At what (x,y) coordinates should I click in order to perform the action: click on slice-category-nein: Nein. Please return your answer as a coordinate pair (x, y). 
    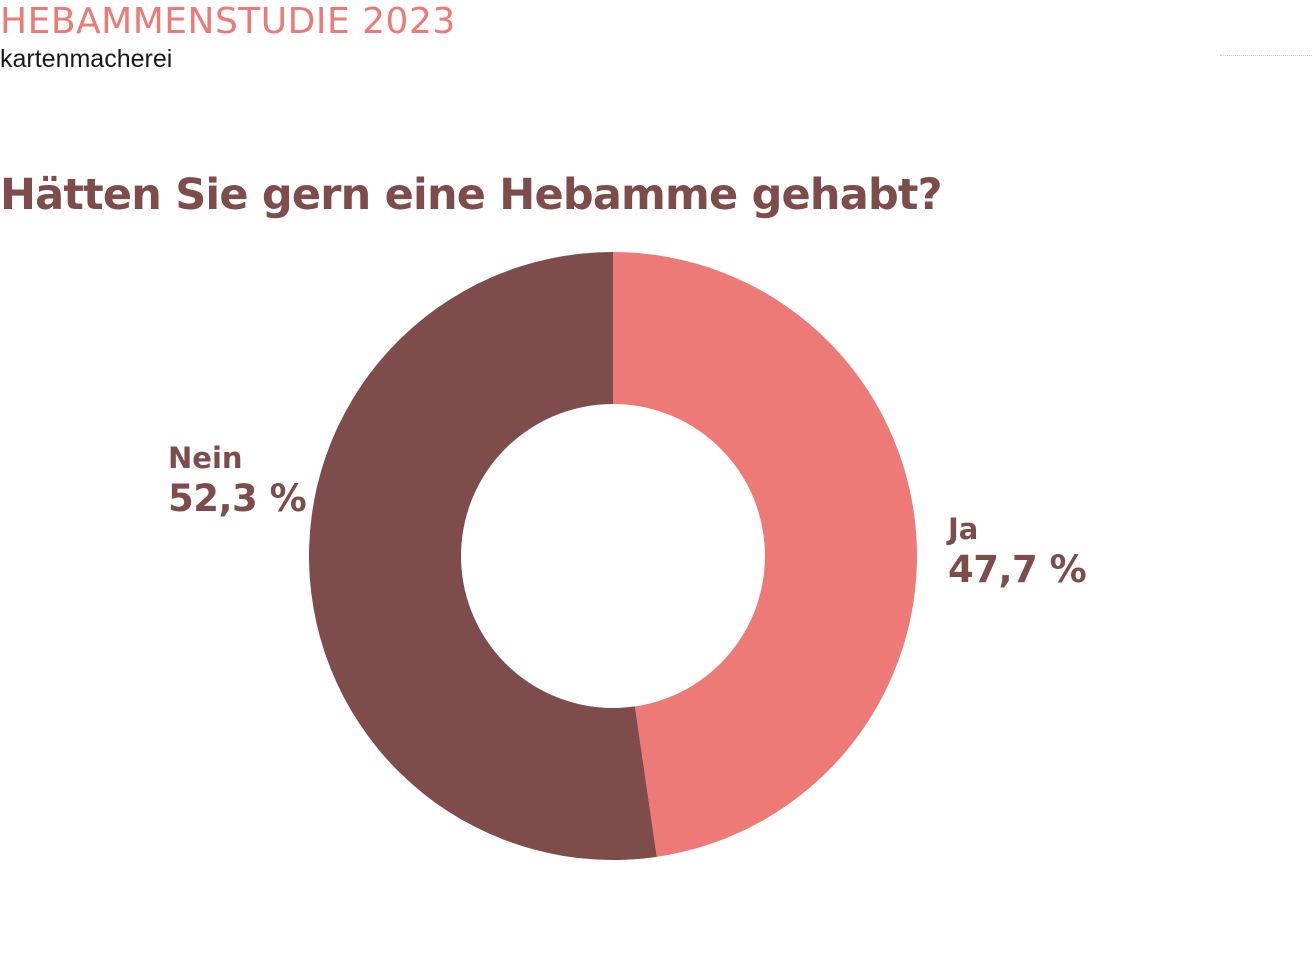
    Looking at the image, I should click on (205, 458).